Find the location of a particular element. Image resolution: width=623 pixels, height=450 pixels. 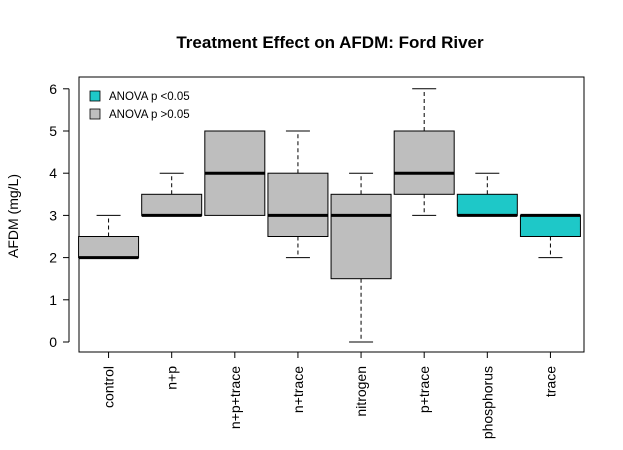

x-tick-label: n+p is located at coordinates (172, 378).